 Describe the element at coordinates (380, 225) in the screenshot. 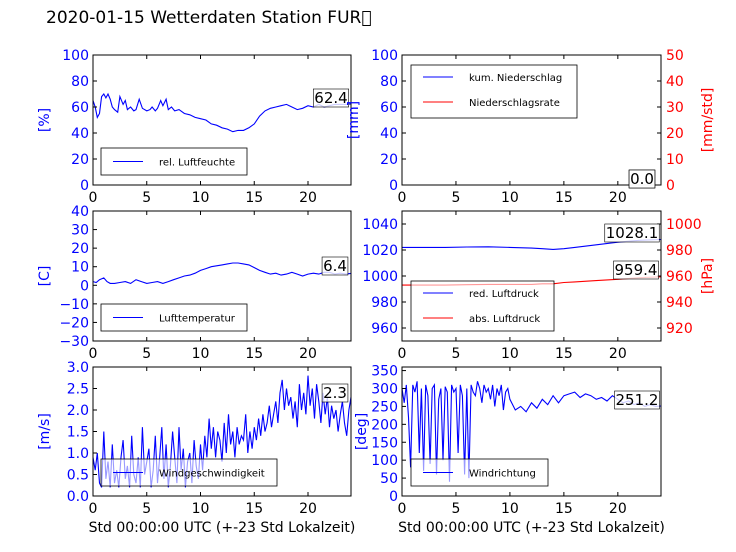

I see `y-tick-label: 1040` at that location.